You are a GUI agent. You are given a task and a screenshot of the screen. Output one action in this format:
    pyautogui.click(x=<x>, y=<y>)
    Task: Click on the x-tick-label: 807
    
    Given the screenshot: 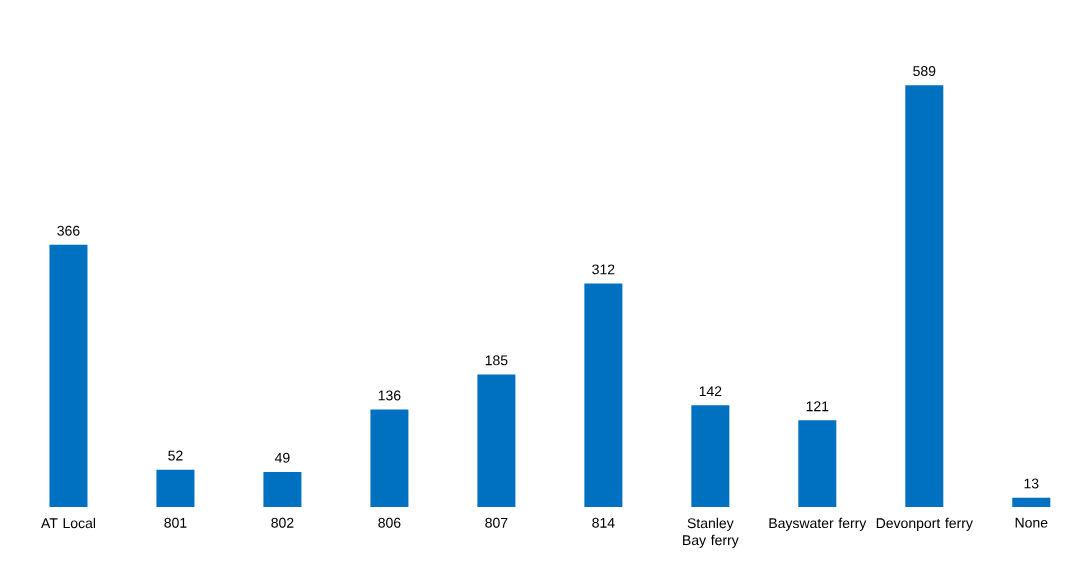 What is the action you would take?
    pyautogui.click(x=496, y=522)
    